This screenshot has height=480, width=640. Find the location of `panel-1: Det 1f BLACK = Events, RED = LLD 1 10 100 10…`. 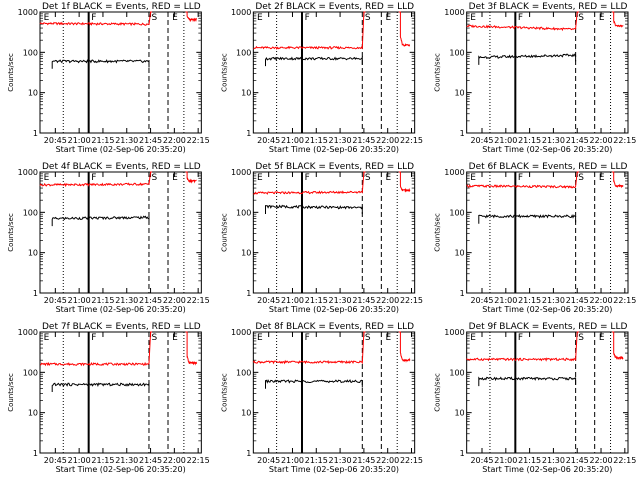

panel-1: Det 1f BLACK = Events, RED = LLD 1 10 100 10… is located at coordinates (108, 78).